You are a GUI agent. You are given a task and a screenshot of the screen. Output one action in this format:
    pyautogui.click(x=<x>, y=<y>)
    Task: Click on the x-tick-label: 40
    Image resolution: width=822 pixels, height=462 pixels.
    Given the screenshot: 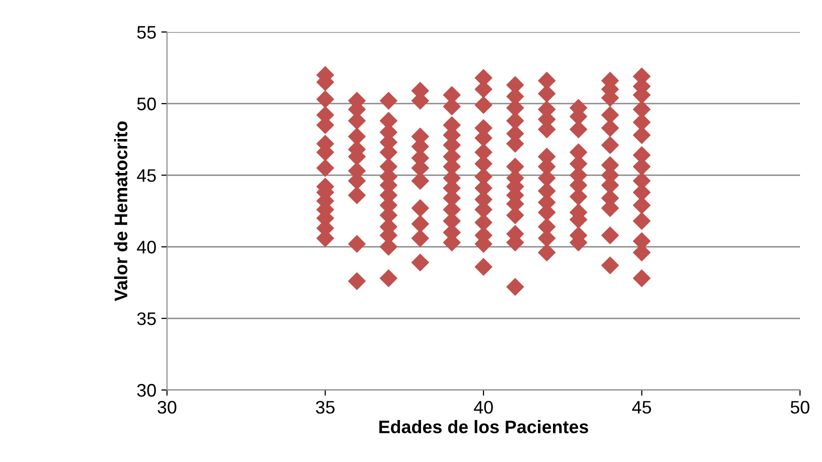 What is the action you would take?
    pyautogui.click(x=483, y=407)
    